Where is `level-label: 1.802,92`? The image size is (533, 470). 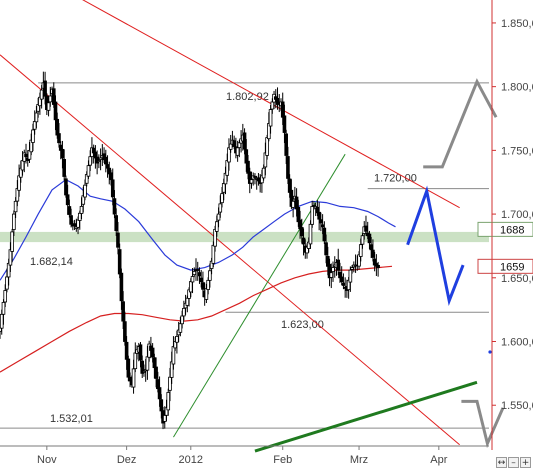
level-label: 1.802,92 is located at coordinates (247, 97).